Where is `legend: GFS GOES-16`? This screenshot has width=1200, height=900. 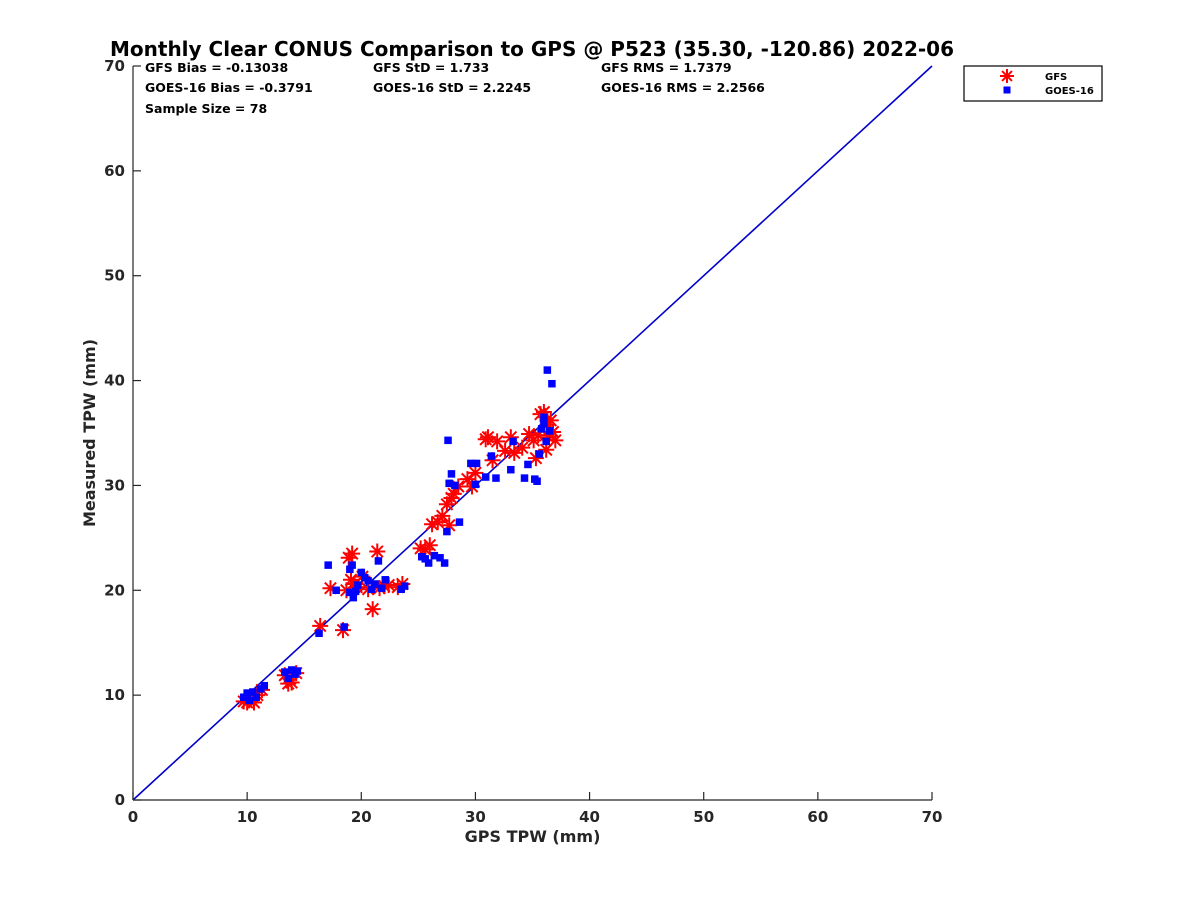
legend: GFS GOES-16 is located at coordinates (1033, 83).